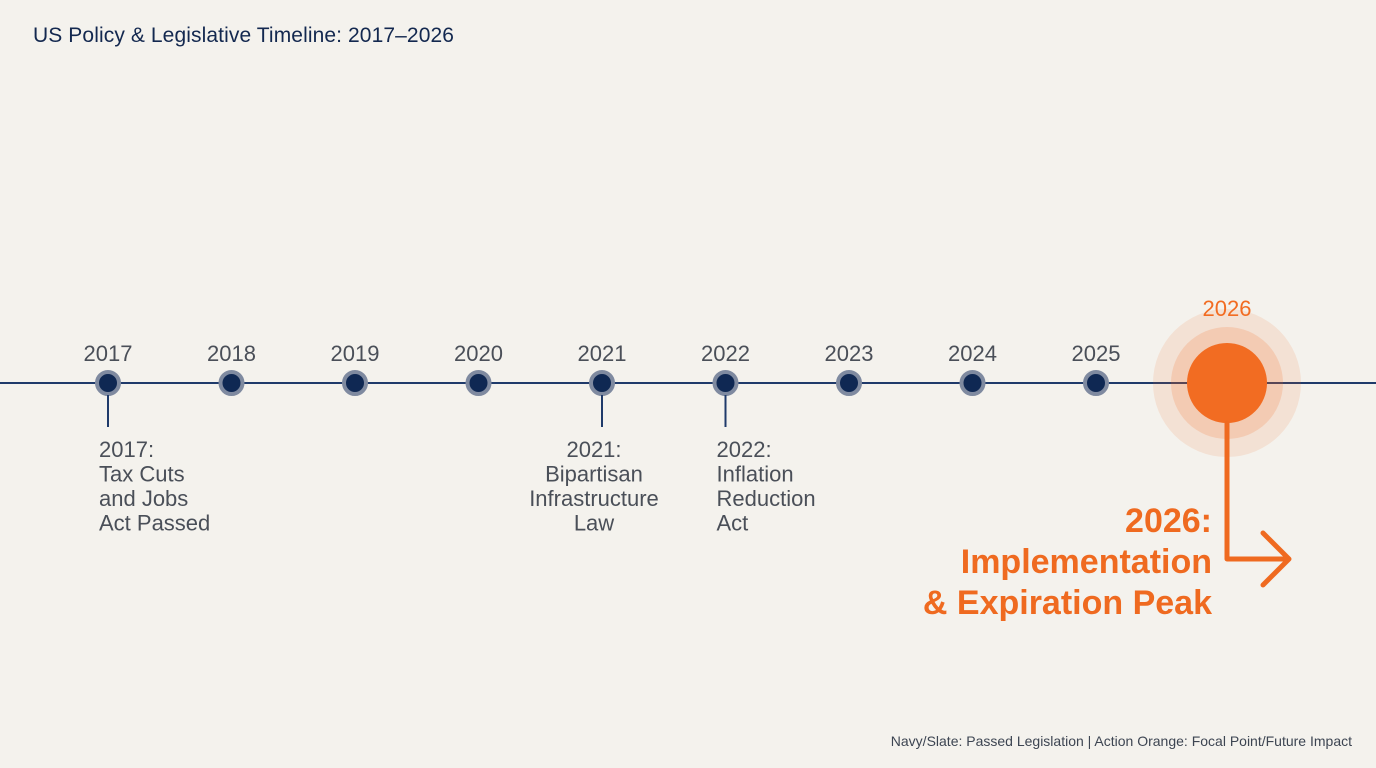  What do you see at coordinates (154, 523) in the screenshot?
I see `event-line: Act Passed` at bounding box center [154, 523].